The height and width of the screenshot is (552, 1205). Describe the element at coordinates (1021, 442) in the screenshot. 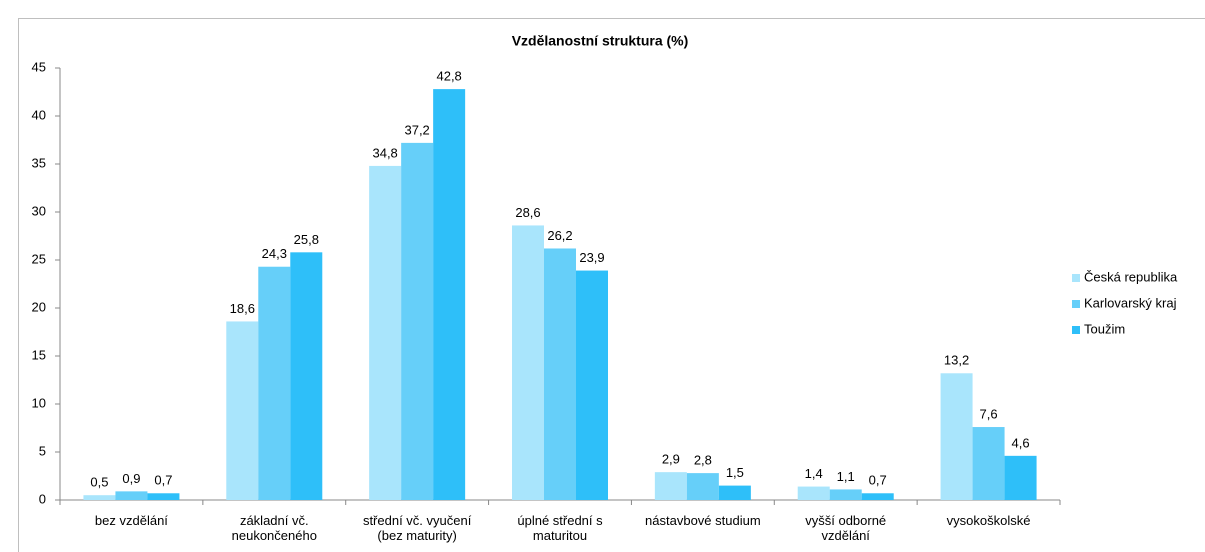

I see `data-label: 4,6` at that location.